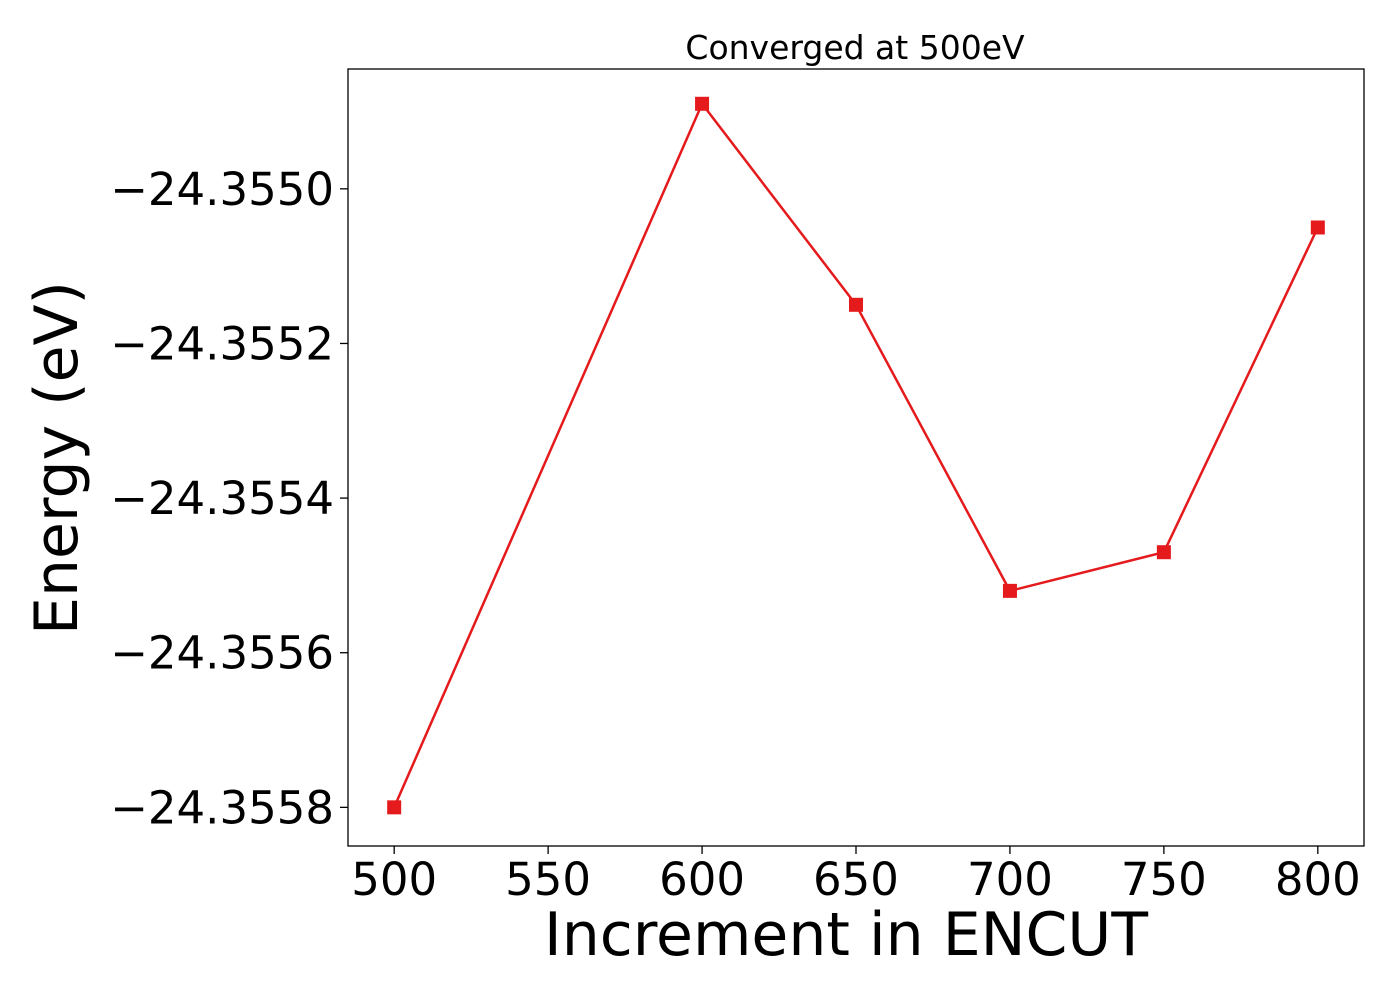 The height and width of the screenshot is (1000, 1400). What do you see at coordinates (855, 47) in the screenshot?
I see `chart-title: Converged at 500eV` at bounding box center [855, 47].